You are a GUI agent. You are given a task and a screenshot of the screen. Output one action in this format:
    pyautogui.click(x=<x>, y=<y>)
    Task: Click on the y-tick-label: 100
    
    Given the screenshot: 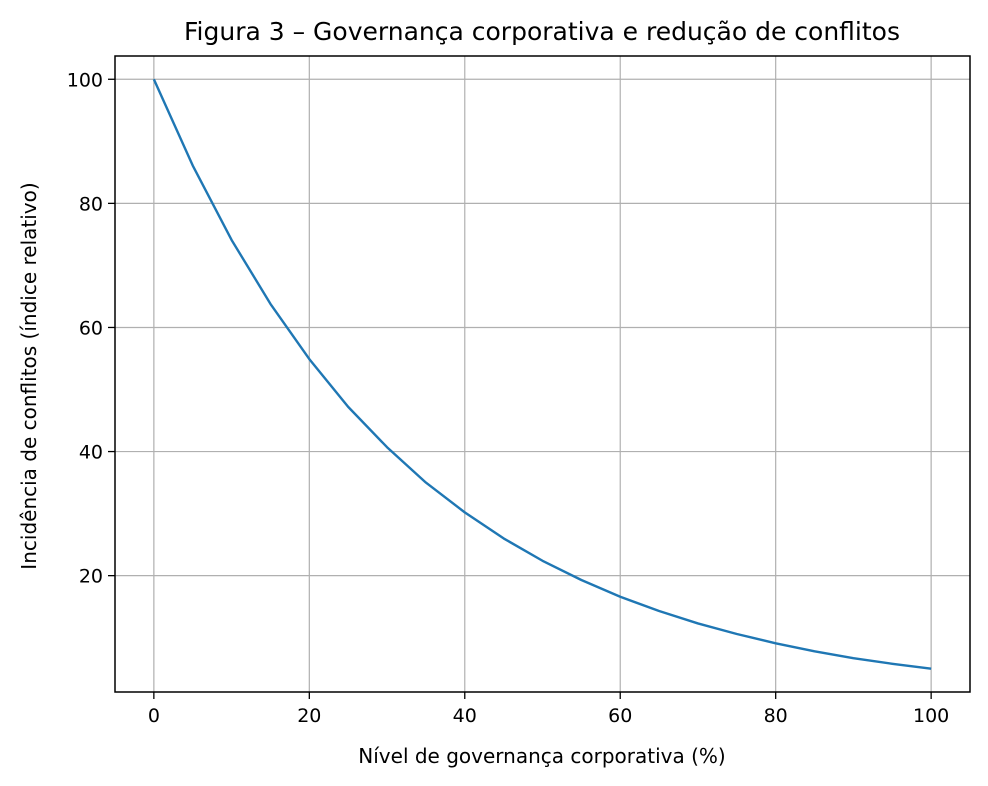 What is the action you would take?
    pyautogui.click(x=85, y=80)
    